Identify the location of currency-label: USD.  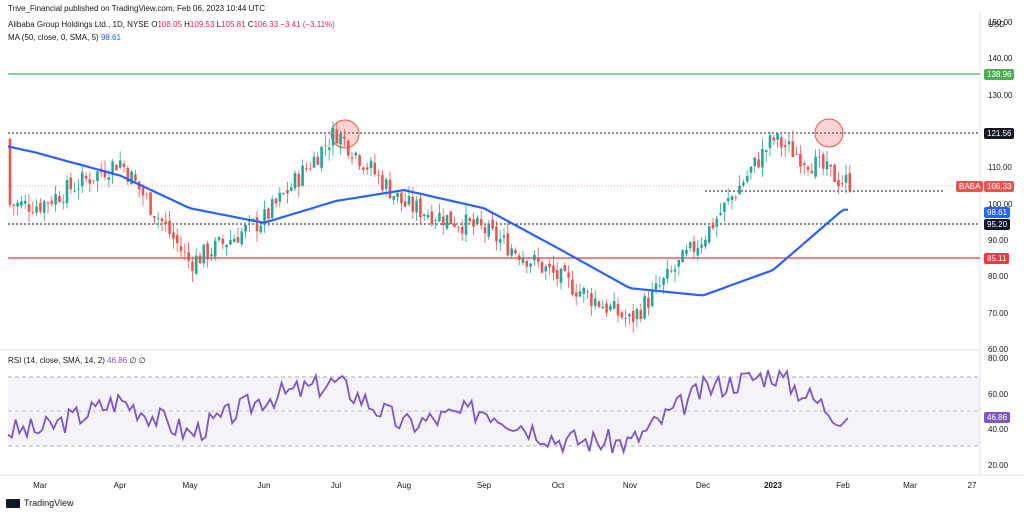
(996, 24).